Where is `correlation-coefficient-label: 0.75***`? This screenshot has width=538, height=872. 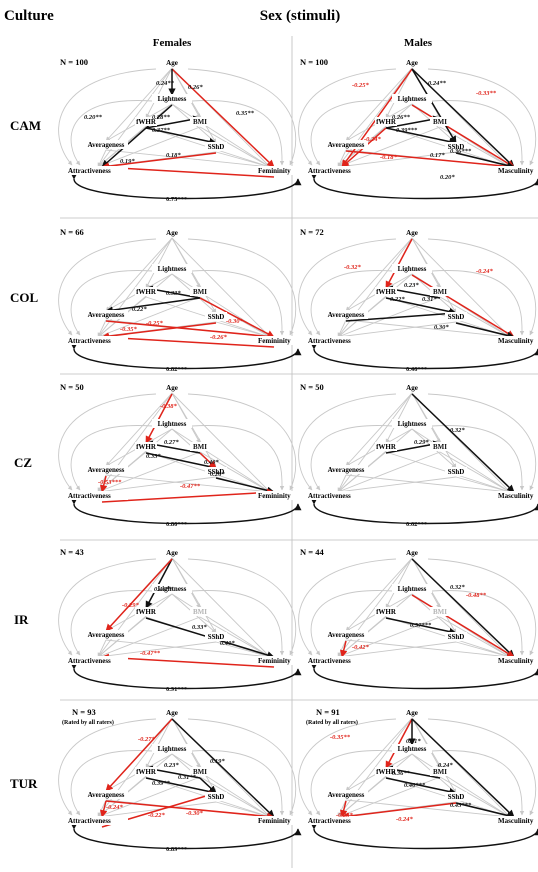 correlation-coefficient-label: 0.75*** is located at coordinates (176, 199).